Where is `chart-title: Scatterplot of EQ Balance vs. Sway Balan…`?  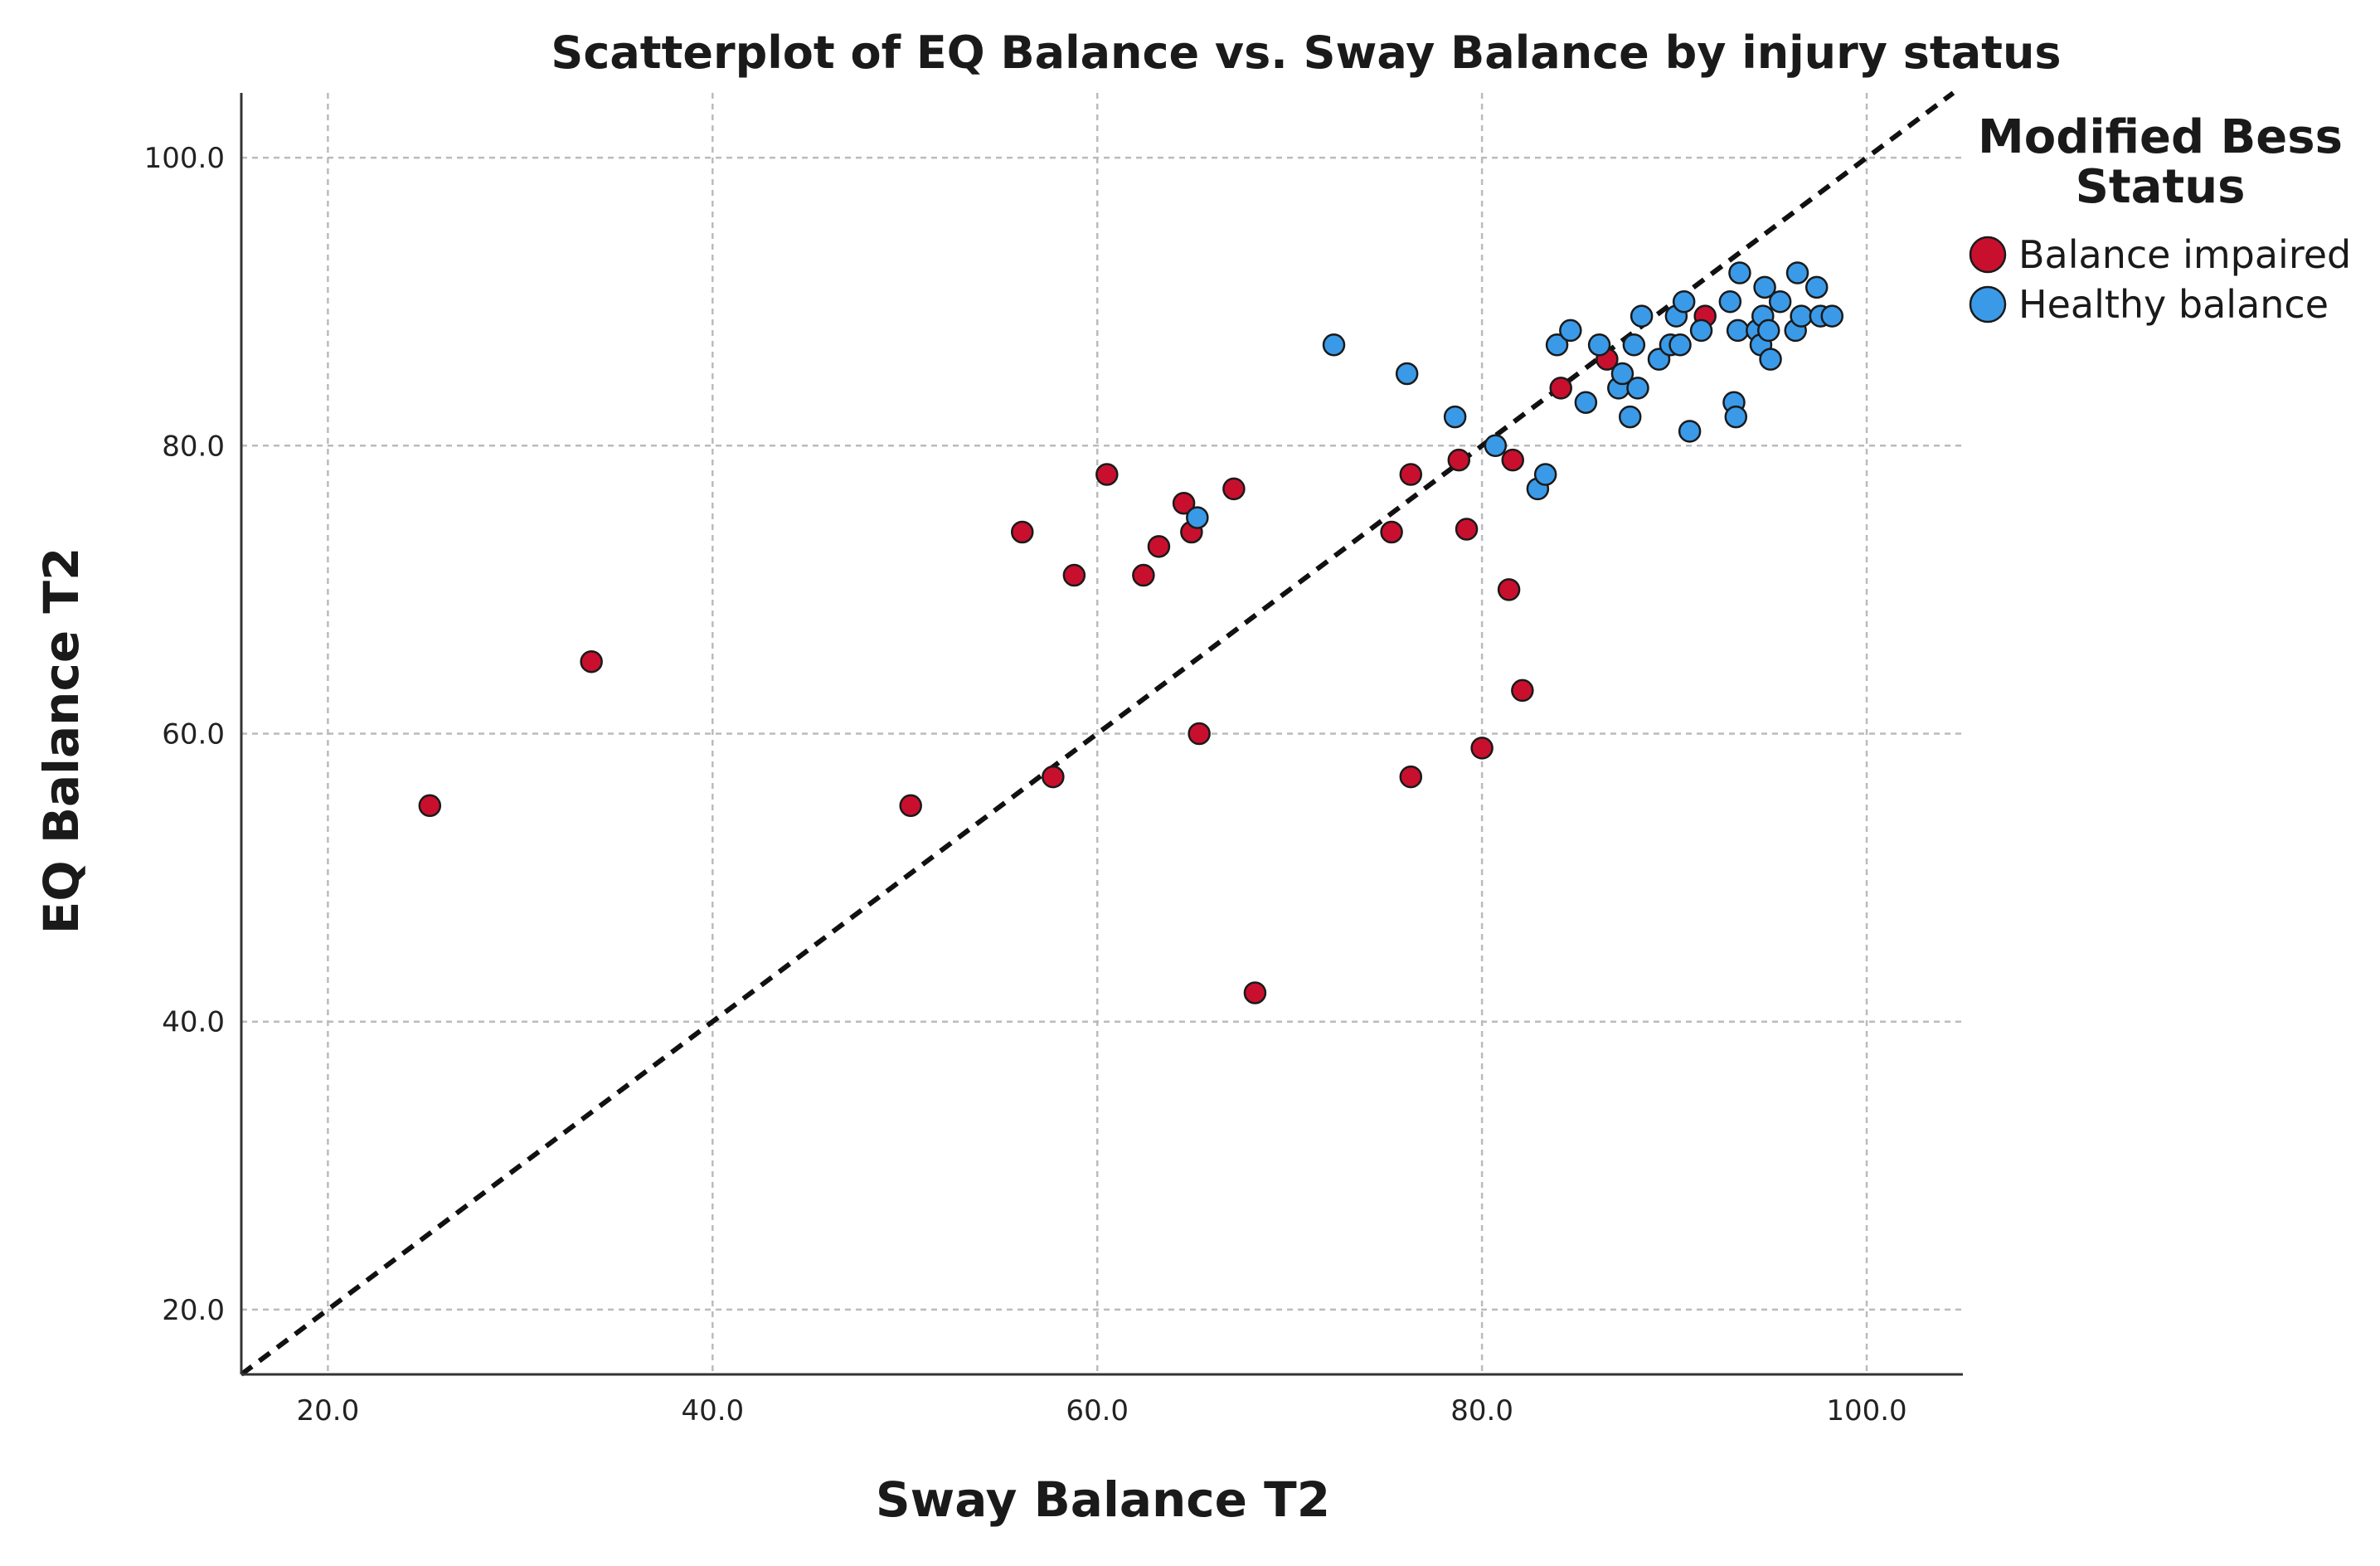 chart-title: Scatterplot of EQ Balance vs. Sway Balan… is located at coordinates (1306, 53).